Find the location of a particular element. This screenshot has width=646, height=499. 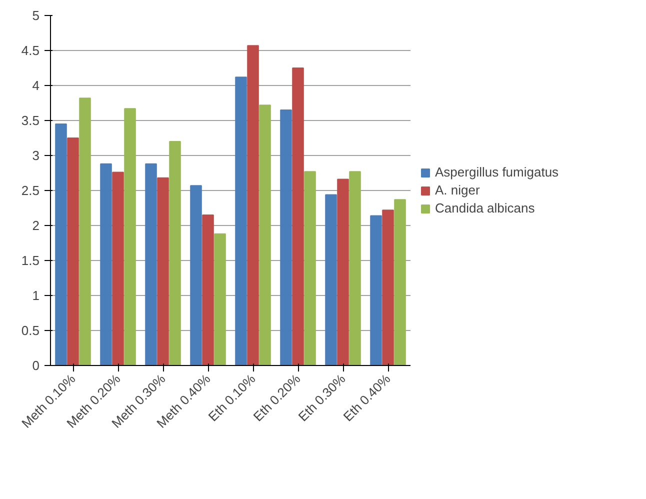

y-tick-label: 2.5 is located at coordinates (30, 190).